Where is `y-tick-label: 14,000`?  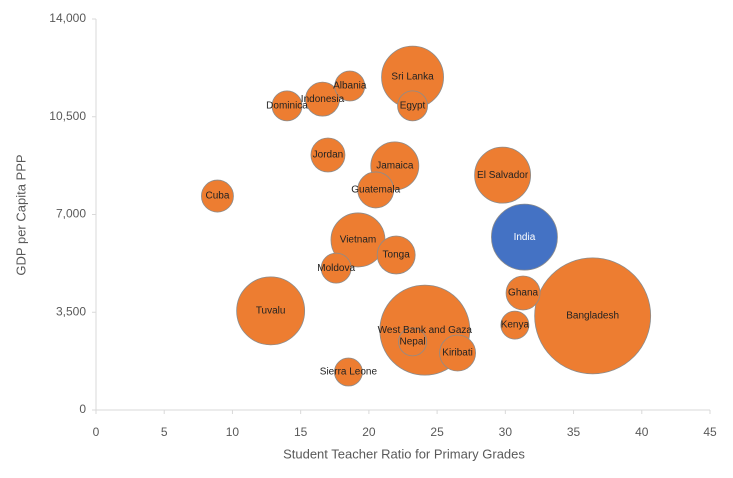 y-tick-label: 14,000 is located at coordinates (67, 18).